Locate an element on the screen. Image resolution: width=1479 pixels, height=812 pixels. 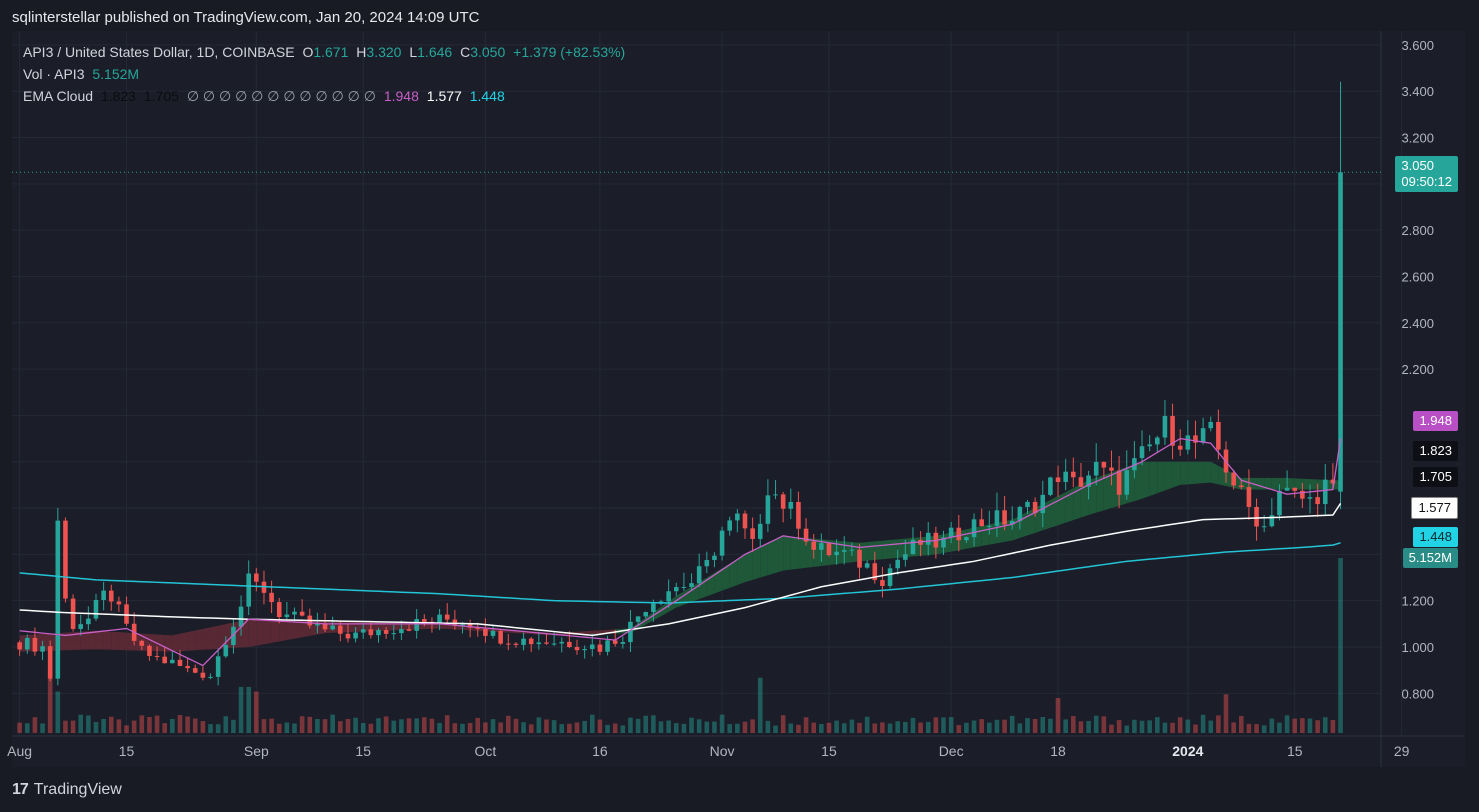
ema-mid-line is located at coordinates (680, 570).